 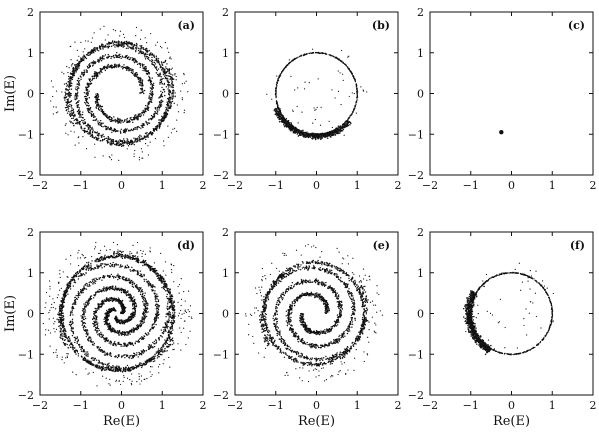 I want to click on y-tick-label: 0, so click(x=225, y=94).